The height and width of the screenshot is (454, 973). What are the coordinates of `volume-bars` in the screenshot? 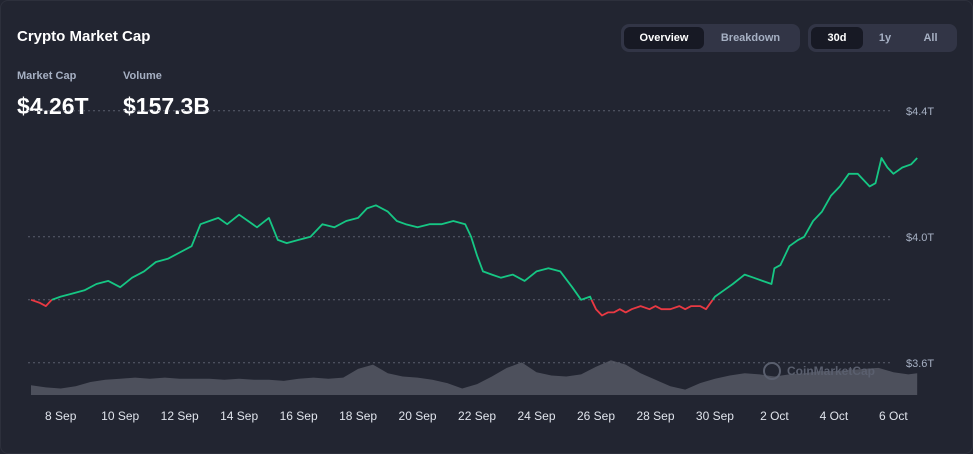 It's located at (474, 377).